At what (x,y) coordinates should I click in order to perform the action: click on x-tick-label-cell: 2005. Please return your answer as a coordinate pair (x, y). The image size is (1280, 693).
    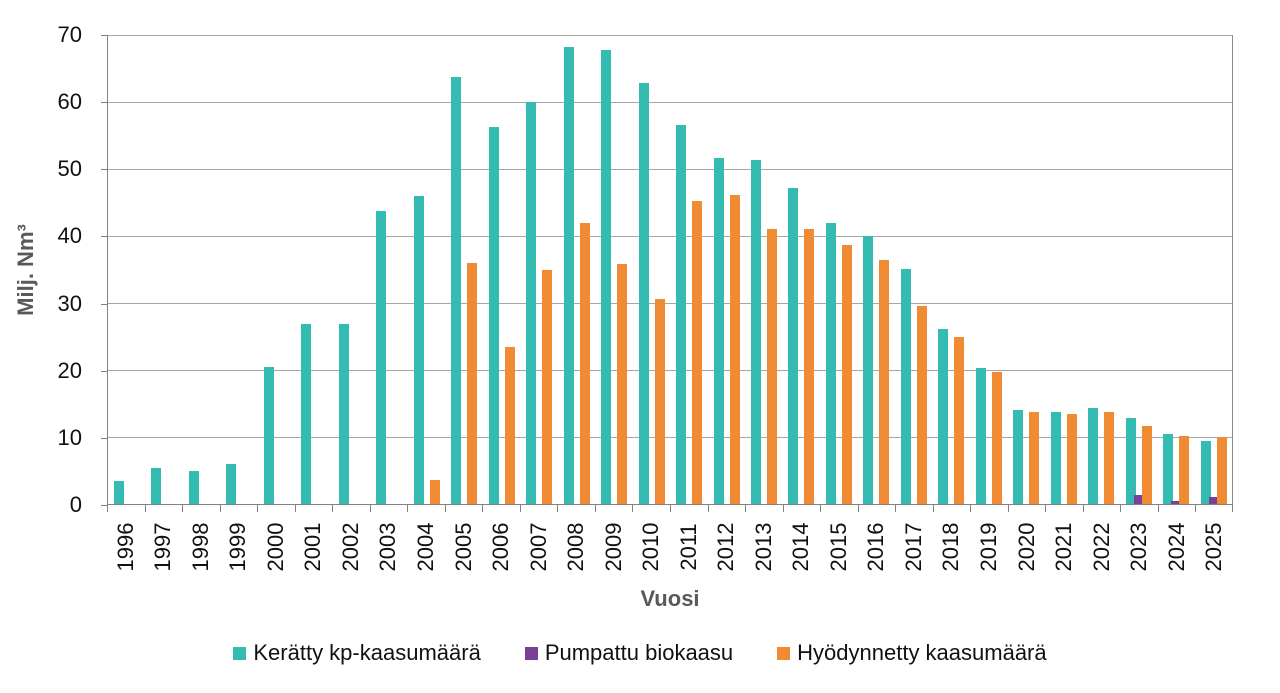
    Looking at the image, I should click on (464, 547).